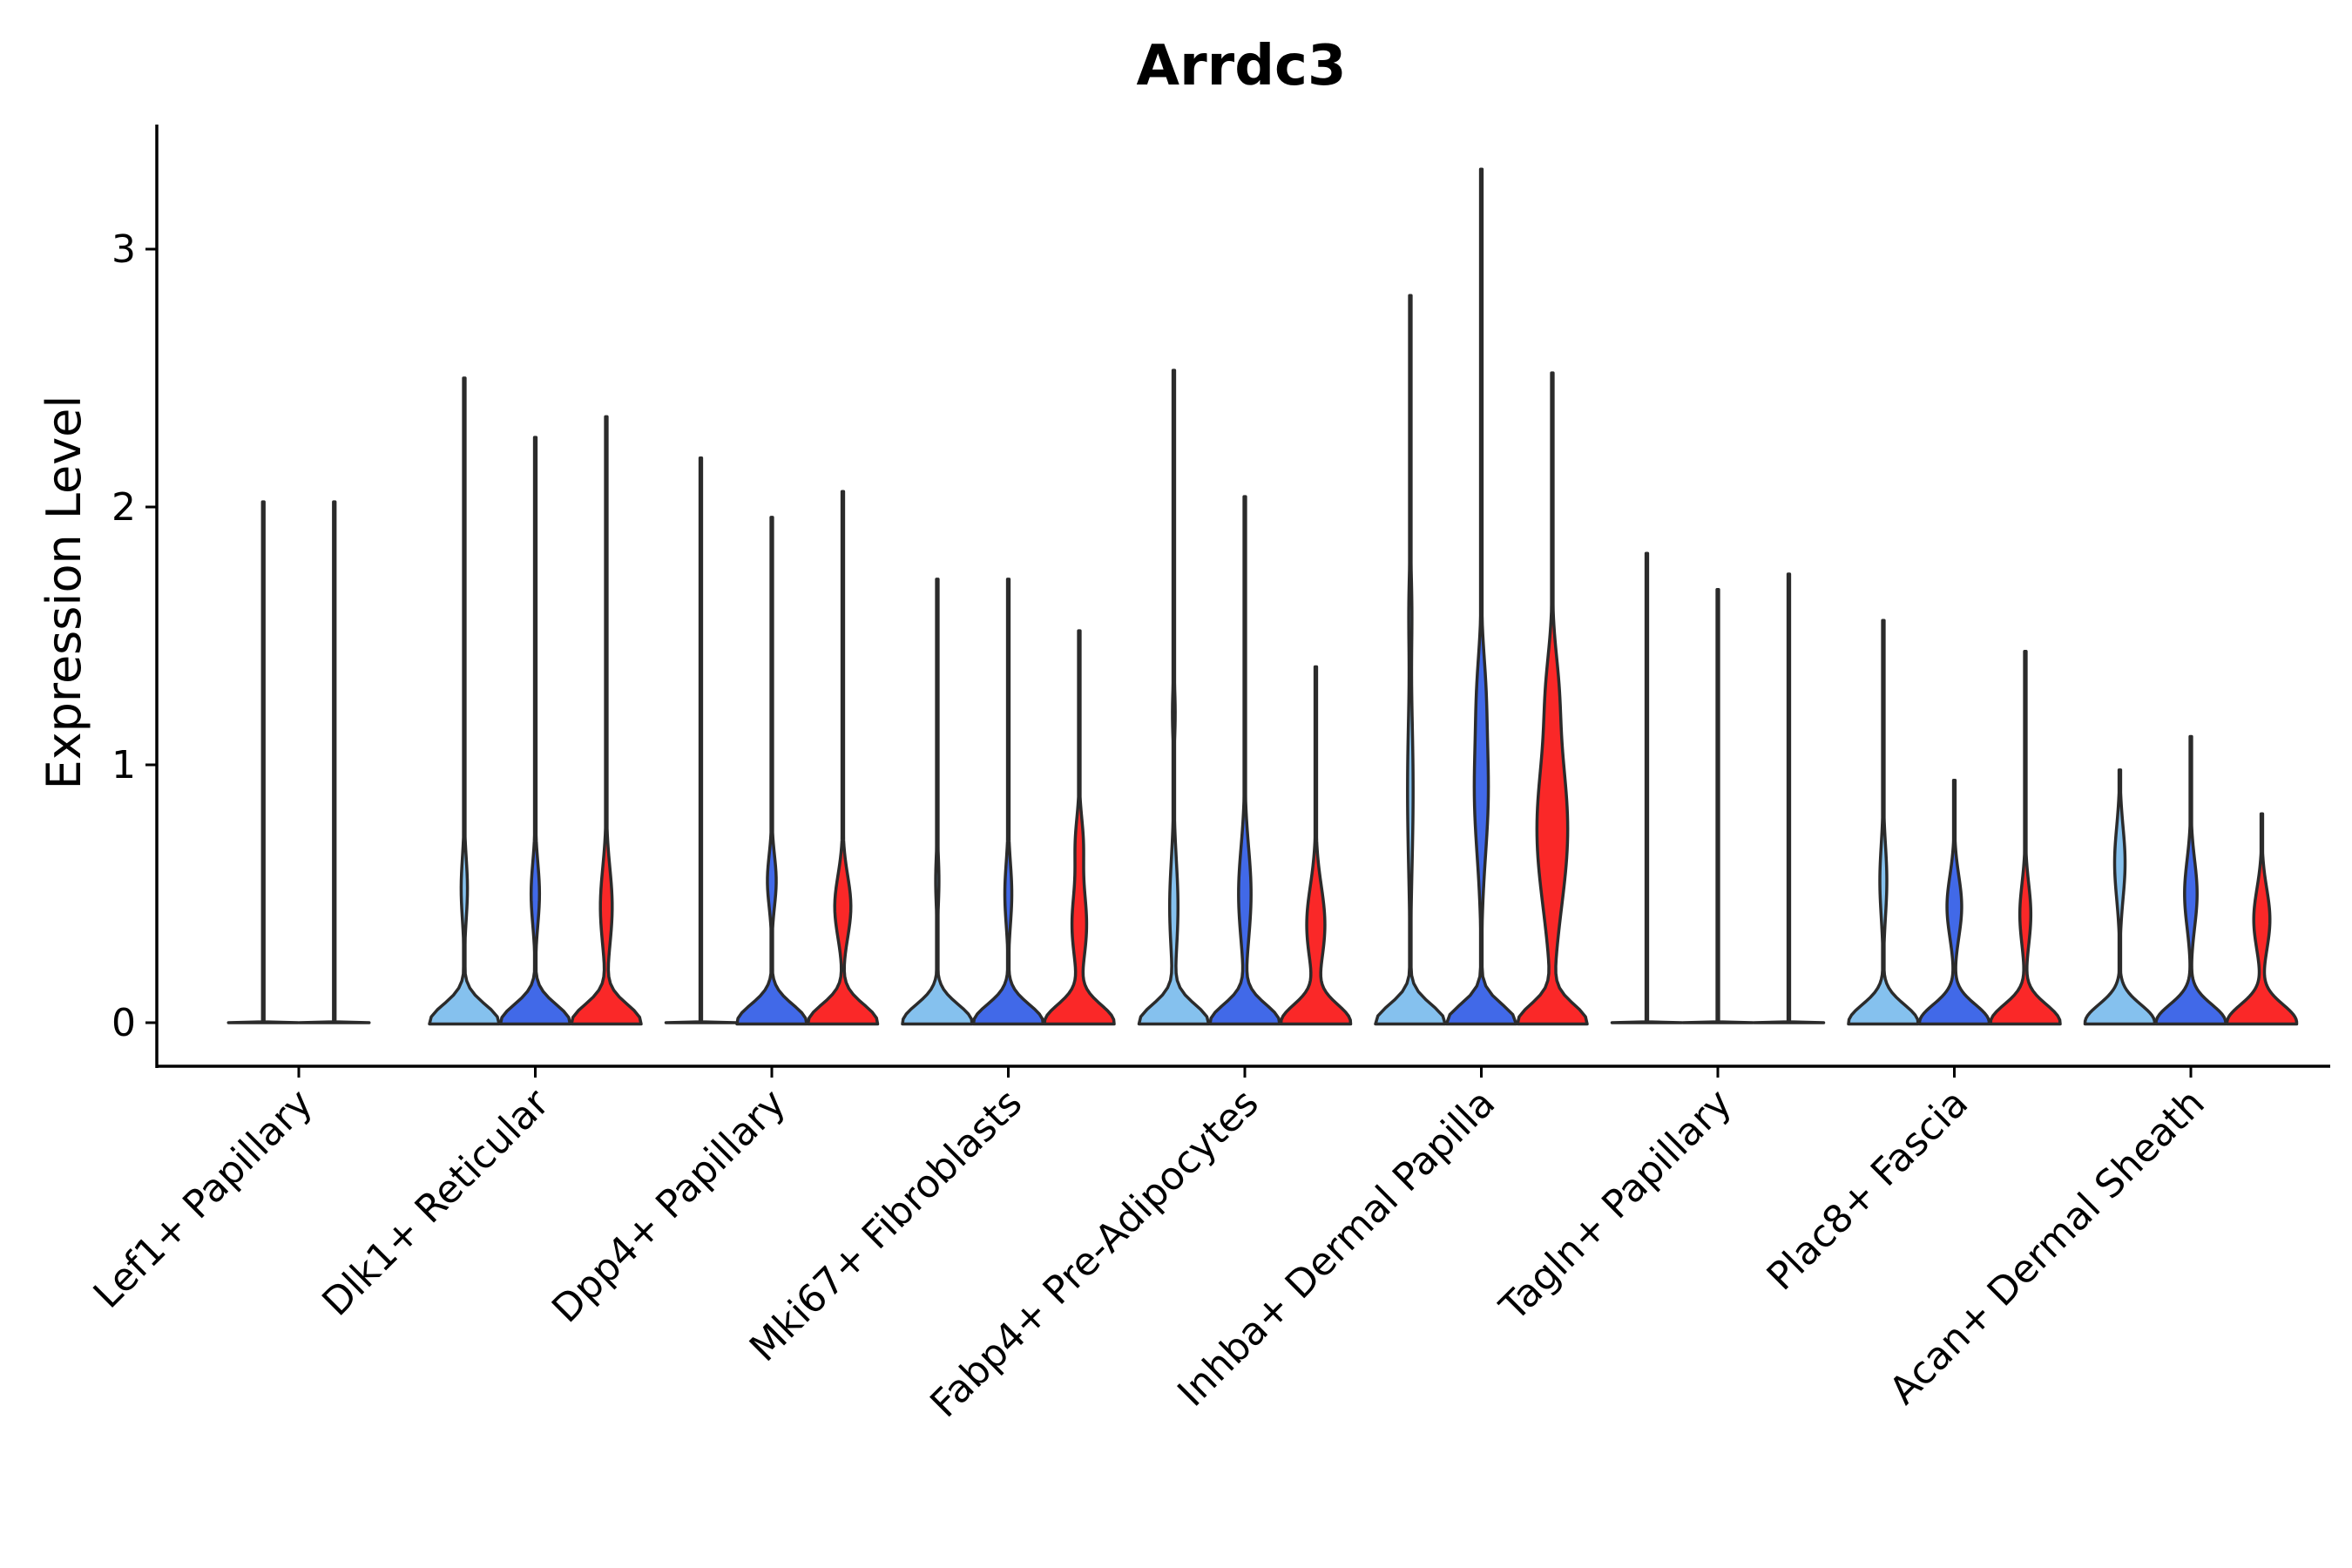 The height and width of the screenshot is (1568, 2352). What do you see at coordinates (1868, 1191) in the screenshot?
I see `x-tick-label: Plac8+ Fascia` at bounding box center [1868, 1191].